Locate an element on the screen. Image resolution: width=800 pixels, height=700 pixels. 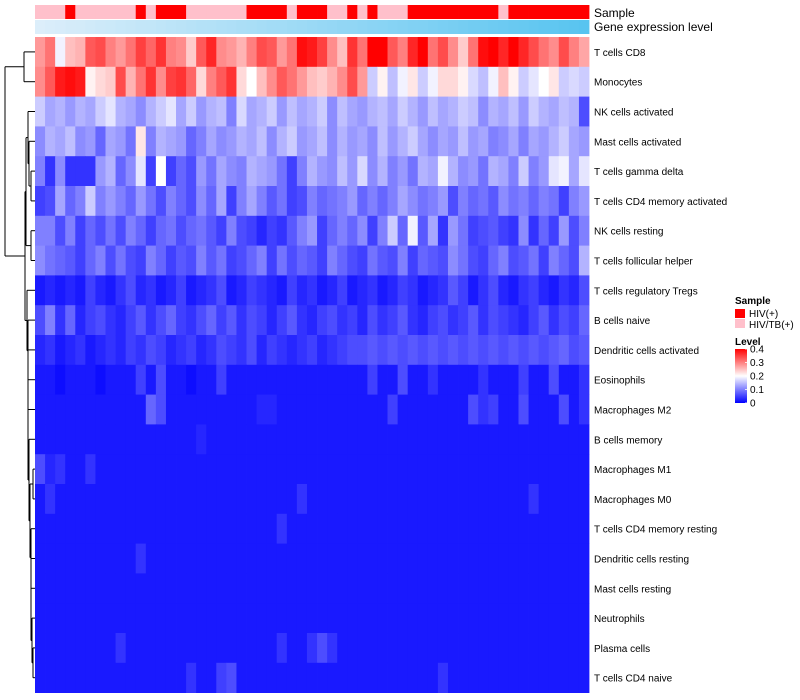
legend-level-tick-label: 0.3 is located at coordinates (757, 363).